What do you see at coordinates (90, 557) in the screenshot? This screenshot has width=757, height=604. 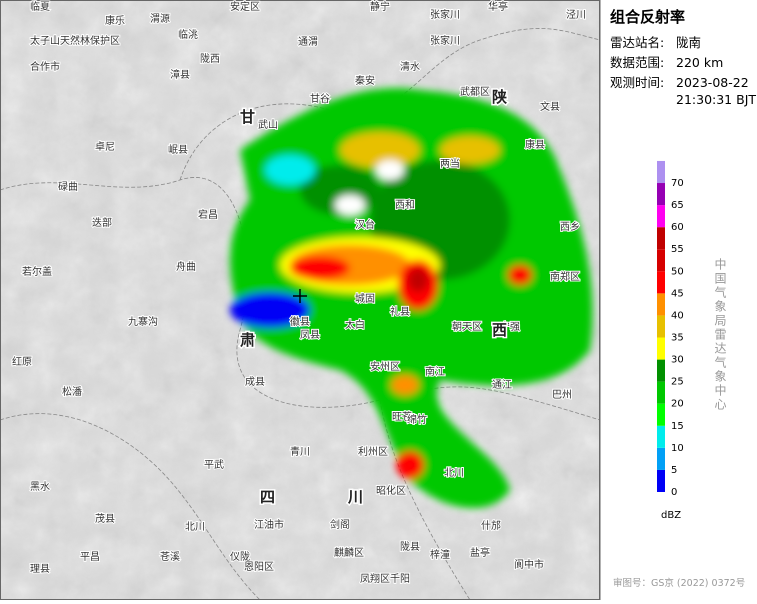 I see `place-label: 平昌` at bounding box center [90, 557].